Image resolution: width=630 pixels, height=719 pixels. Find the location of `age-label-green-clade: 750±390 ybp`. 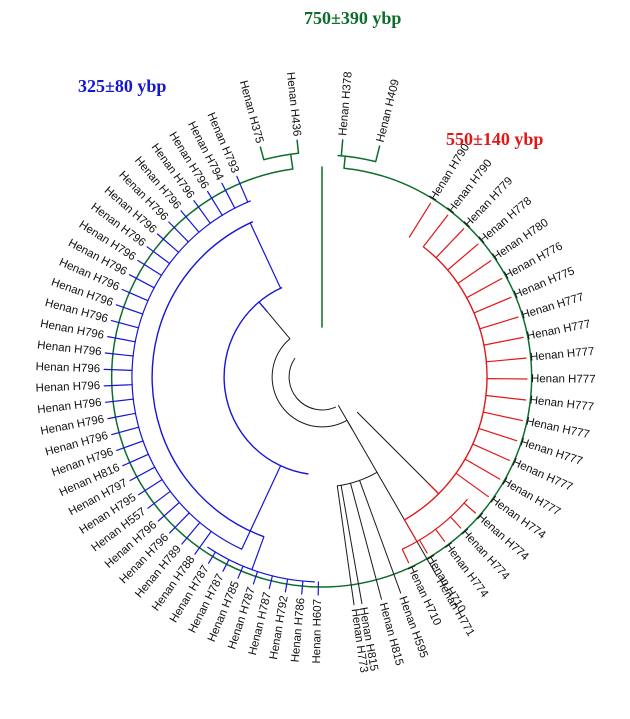

age-label-green-clade: 750±390 ybp is located at coordinates (353, 18).